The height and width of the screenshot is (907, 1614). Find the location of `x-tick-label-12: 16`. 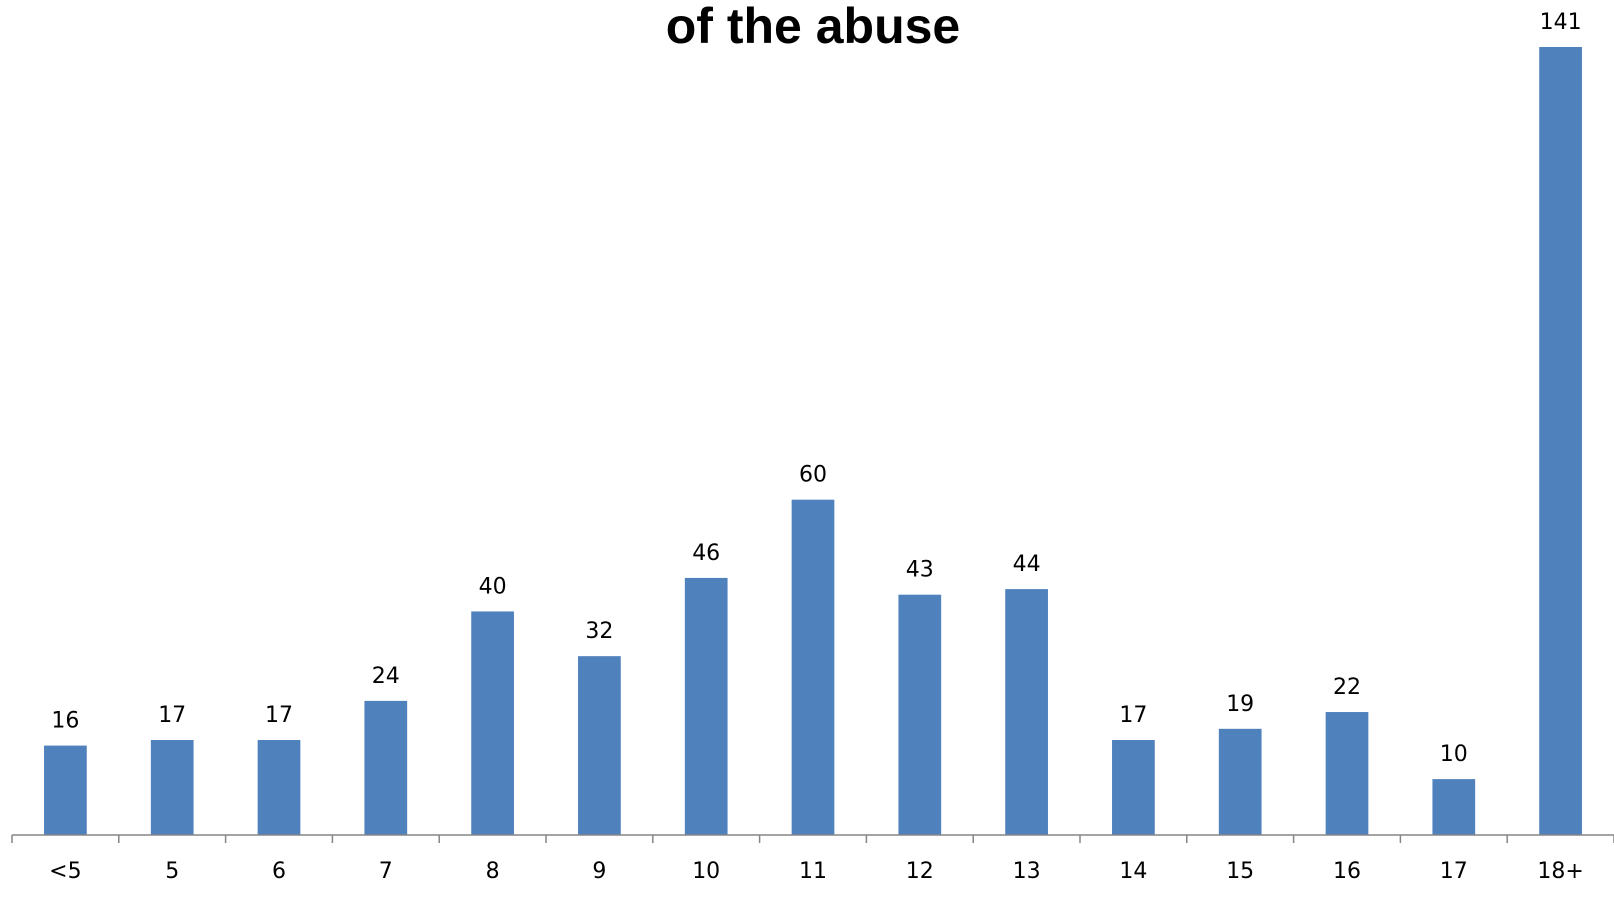

x-tick-label-12: 16 is located at coordinates (1347, 871).